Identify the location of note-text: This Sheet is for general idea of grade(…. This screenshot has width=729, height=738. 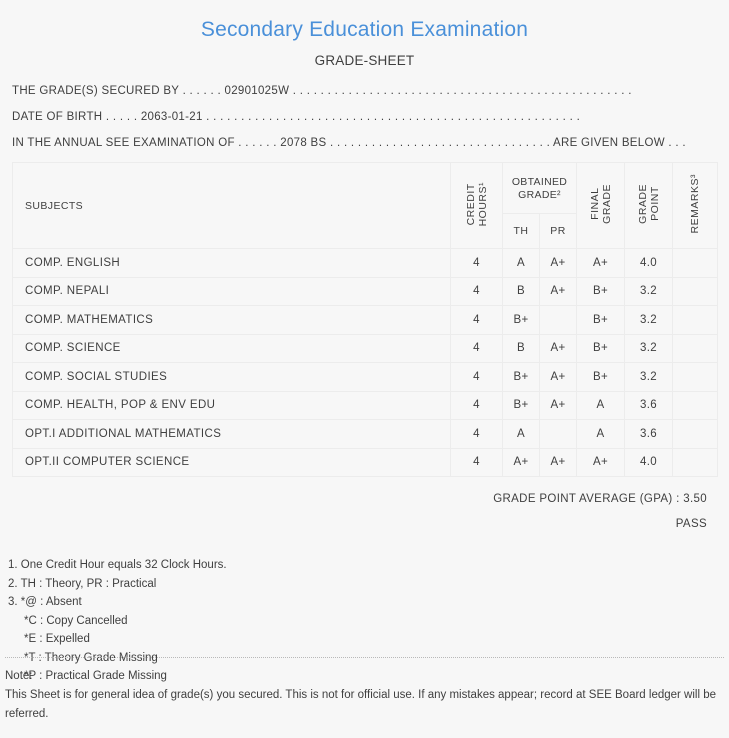
(361, 704).